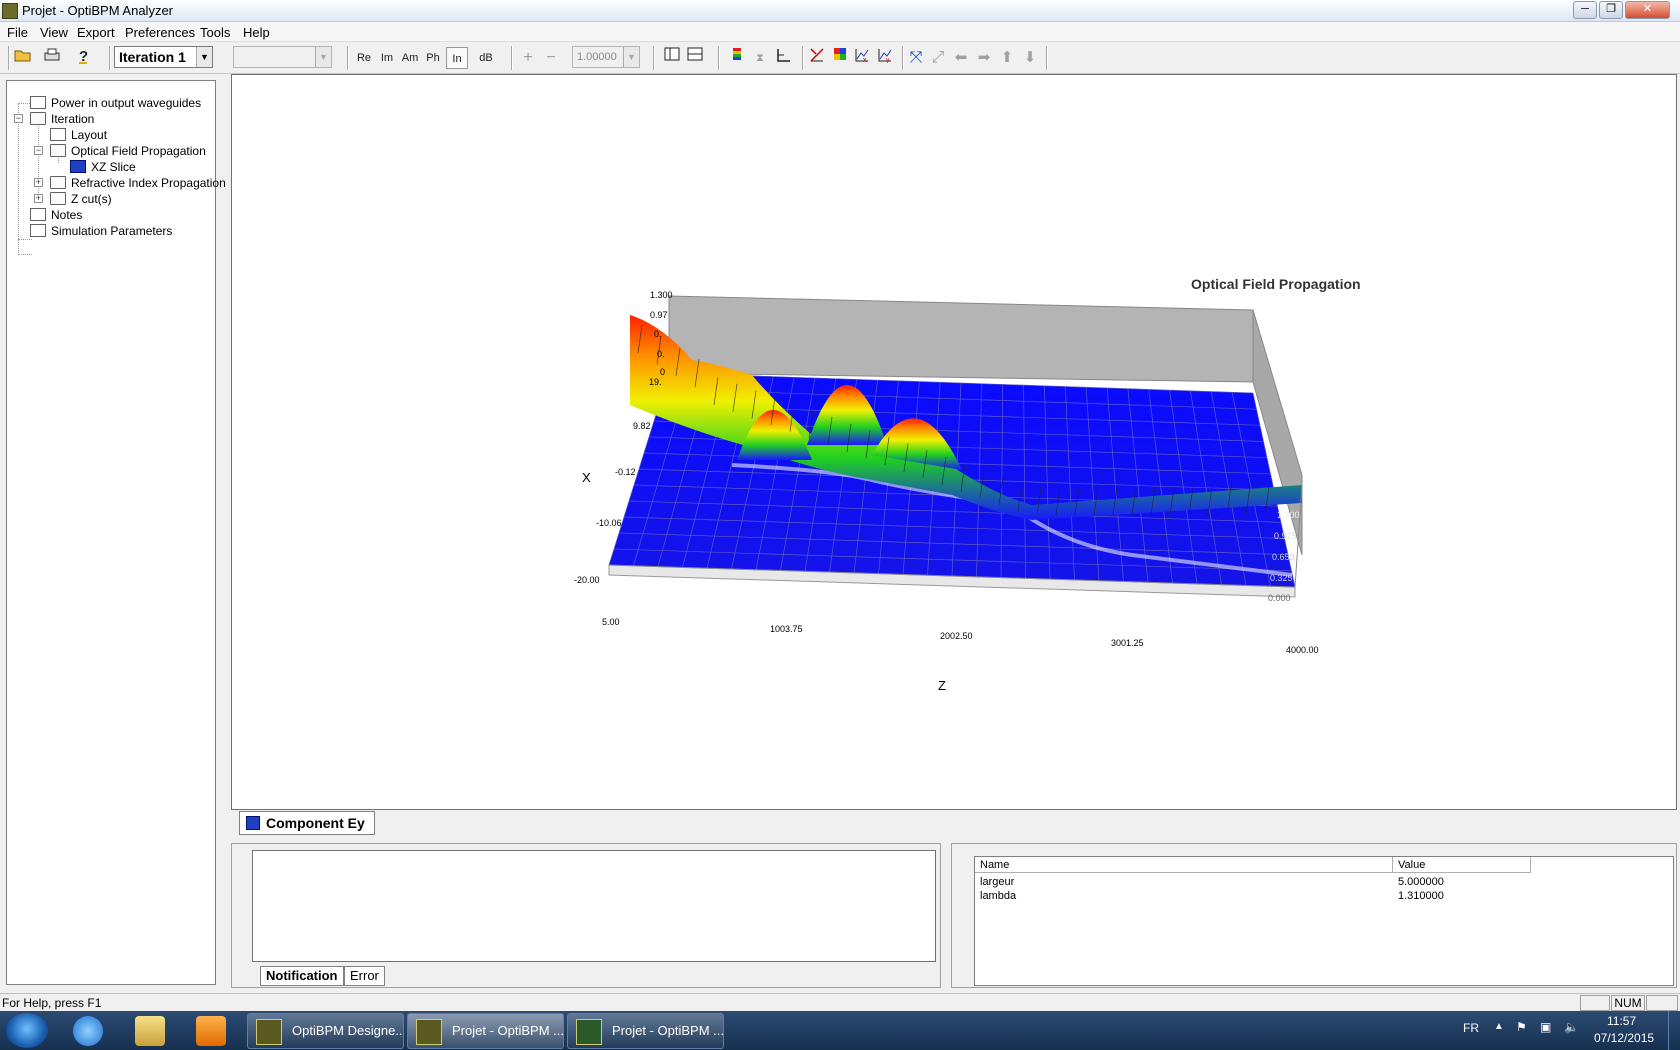 This screenshot has width=1680, height=1050. What do you see at coordinates (528, 57) in the screenshot?
I see `zoom-in-icon: +` at bounding box center [528, 57].